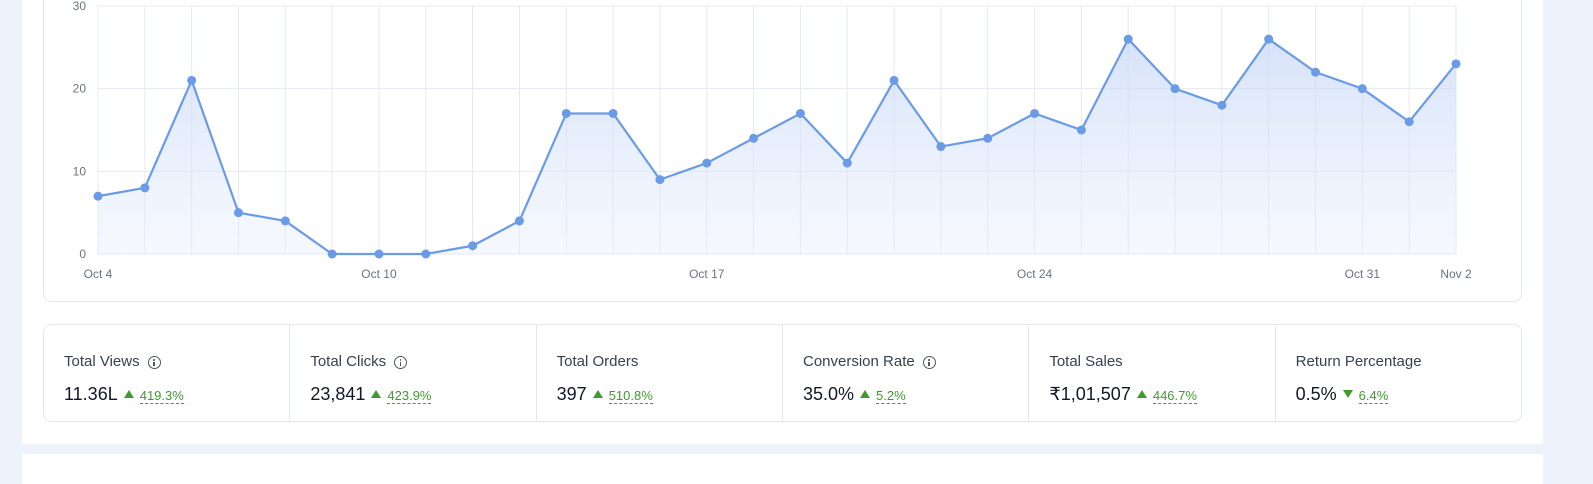 The width and height of the screenshot is (1593, 484). What do you see at coordinates (828, 394) in the screenshot?
I see `stat-value: 35.0%` at bounding box center [828, 394].